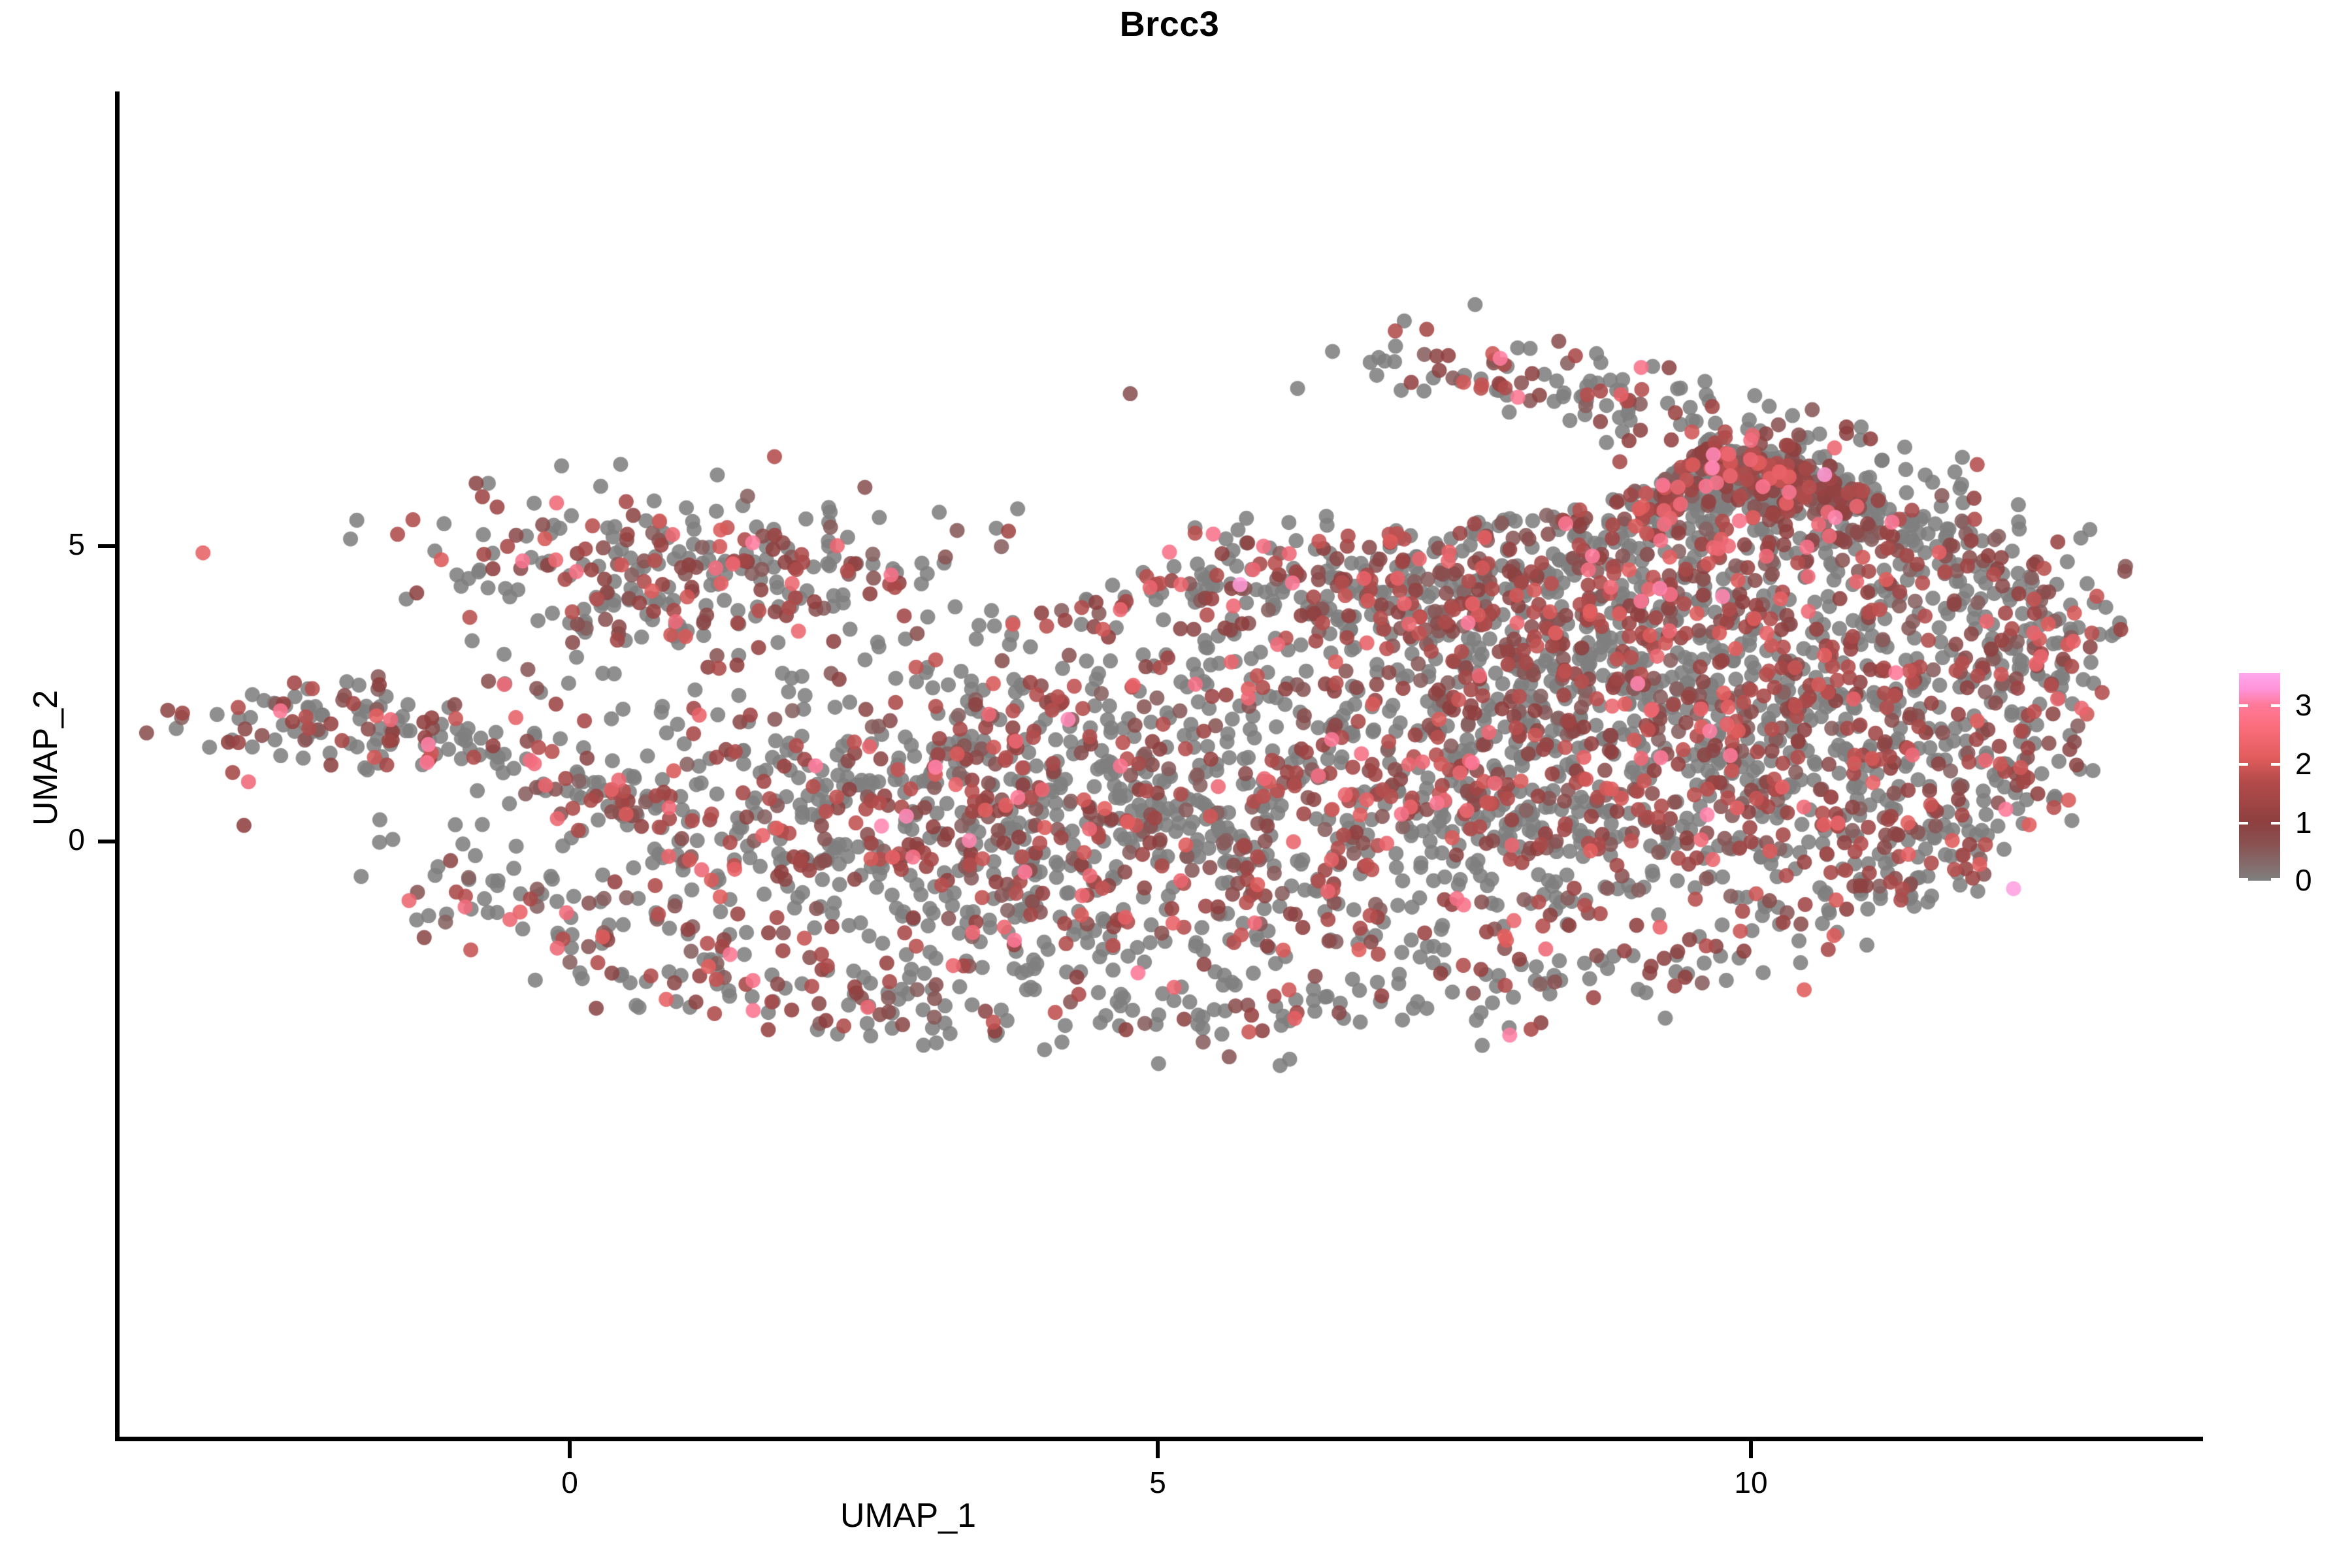  I want to click on y-tick-label-0: 0, so click(76, 840).